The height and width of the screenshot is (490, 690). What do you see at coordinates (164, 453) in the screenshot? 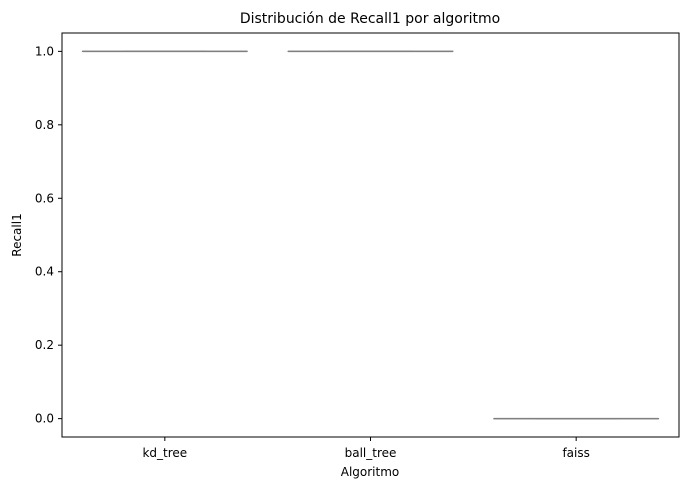
I see `x-tick-label: kd_tree` at bounding box center [164, 453].